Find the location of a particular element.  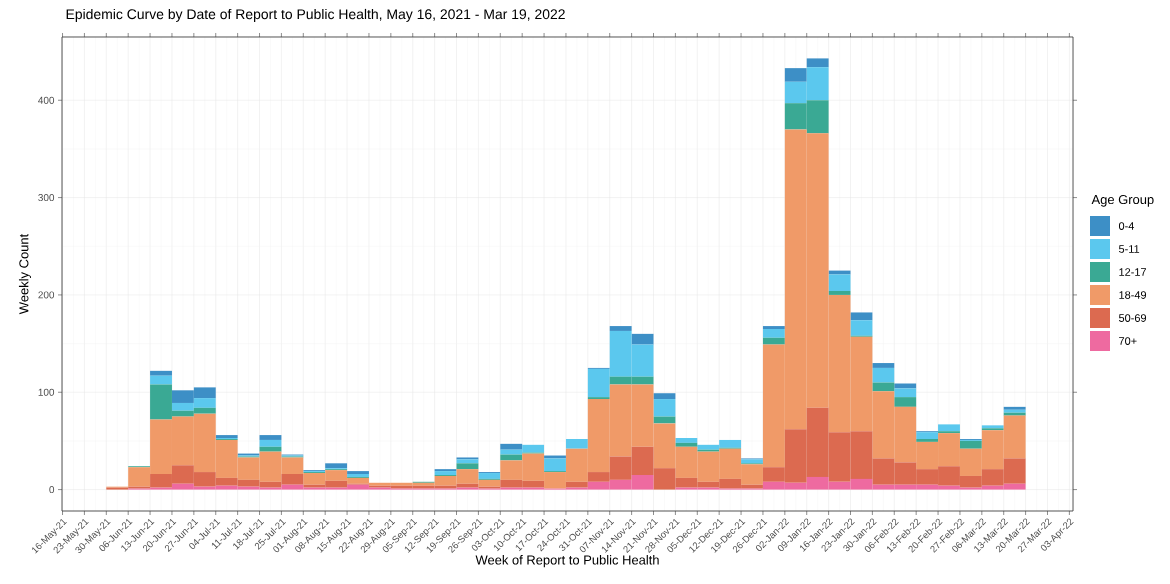

y-tick-label: 300 is located at coordinates (46, 198).